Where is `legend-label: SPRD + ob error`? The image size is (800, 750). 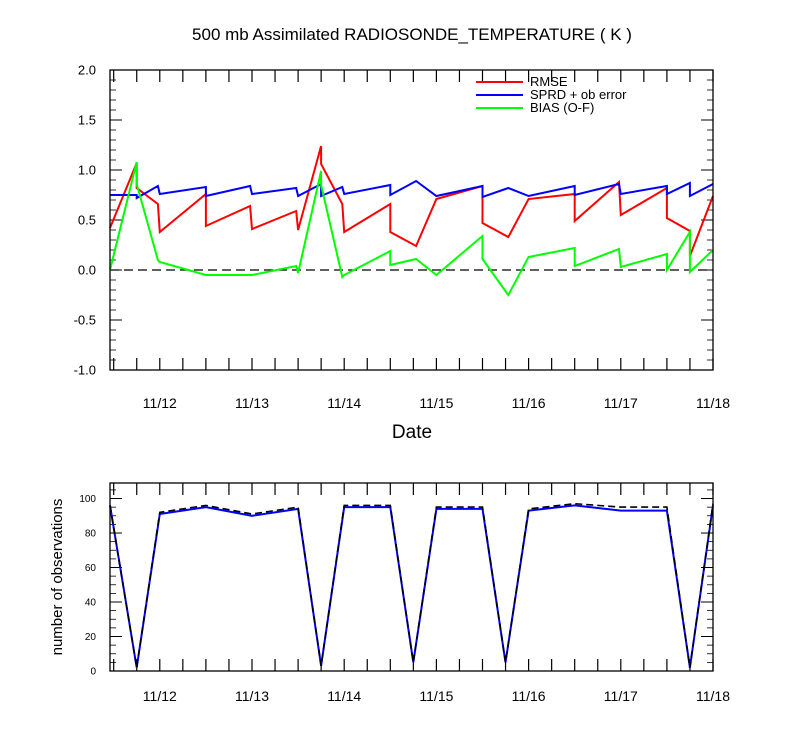
legend-label: SPRD + ob error is located at coordinates (578, 94).